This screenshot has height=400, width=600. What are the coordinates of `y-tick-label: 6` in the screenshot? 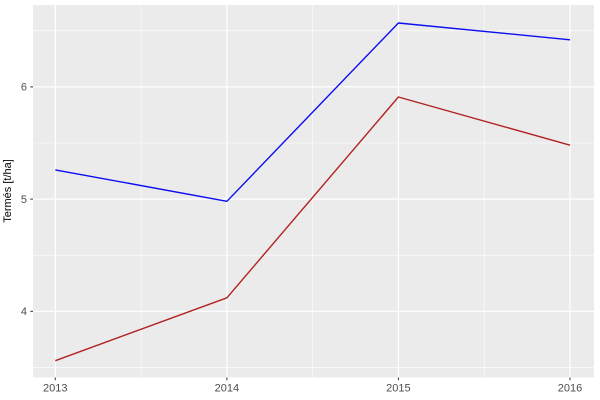 It's located at (24, 88).